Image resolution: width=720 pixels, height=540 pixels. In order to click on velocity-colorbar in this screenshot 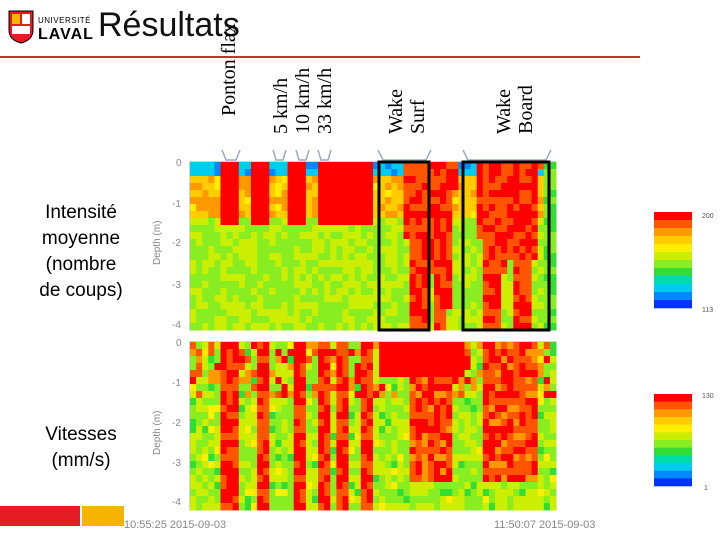, I will do `click(673, 440)`.